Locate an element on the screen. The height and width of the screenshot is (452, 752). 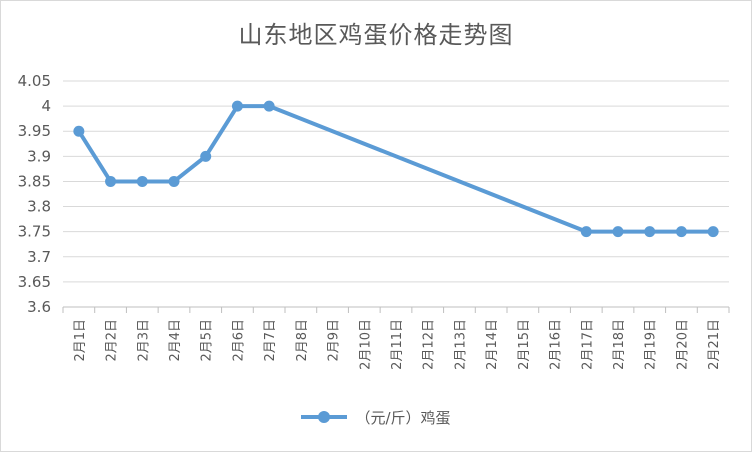
legend: （元/斤）鸡蛋 is located at coordinates (376, 417).